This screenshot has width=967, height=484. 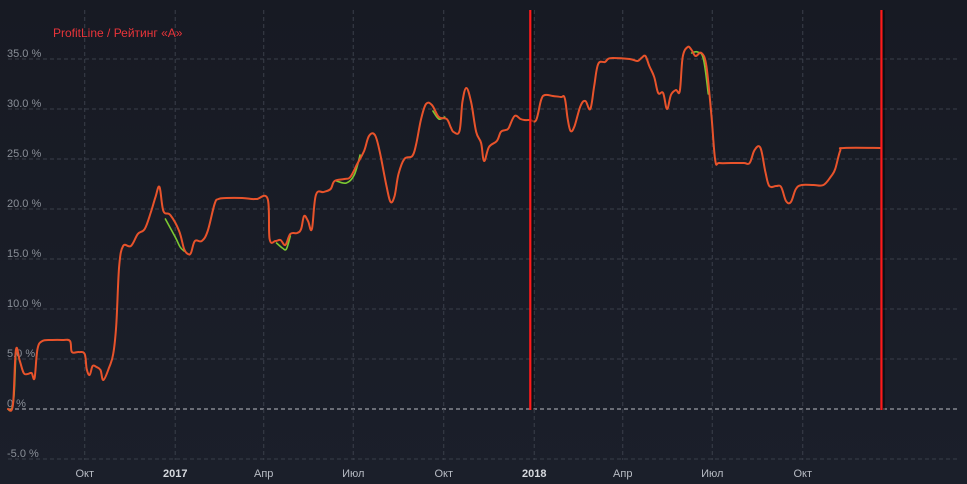 I want to click on y-tick-label: 35.0 %, so click(x=24, y=54).